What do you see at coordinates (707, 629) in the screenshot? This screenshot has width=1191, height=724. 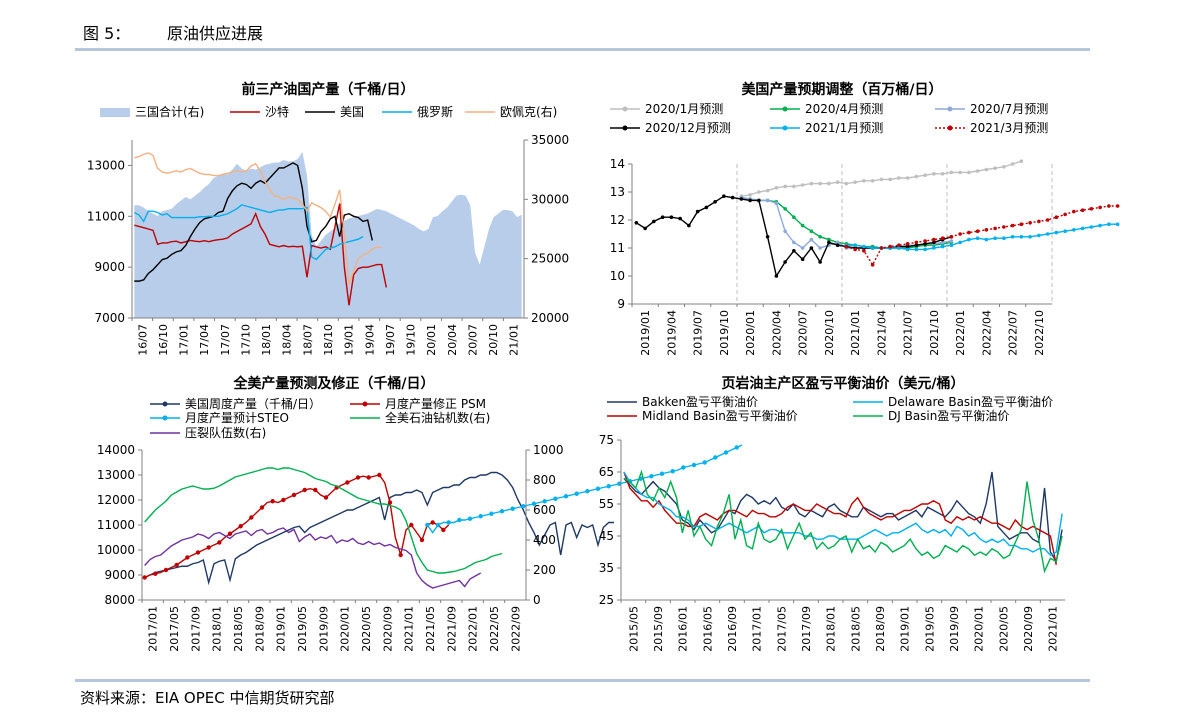 I see `x-tick-label: 2016/05` at bounding box center [707, 629].